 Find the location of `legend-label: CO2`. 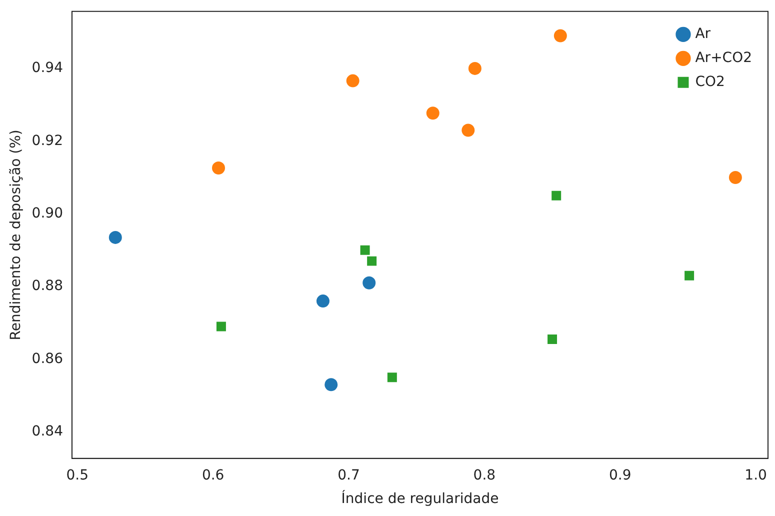

legend-label: CO2 is located at coordinates (710, 82).